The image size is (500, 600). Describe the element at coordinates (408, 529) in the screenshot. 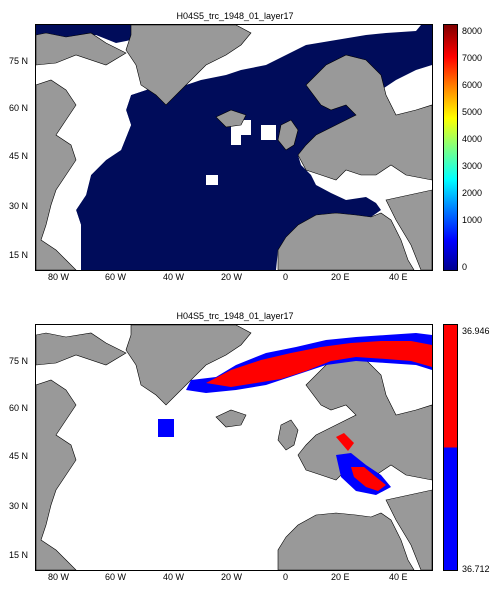

I see `panel2-land-middle-east` at that location.